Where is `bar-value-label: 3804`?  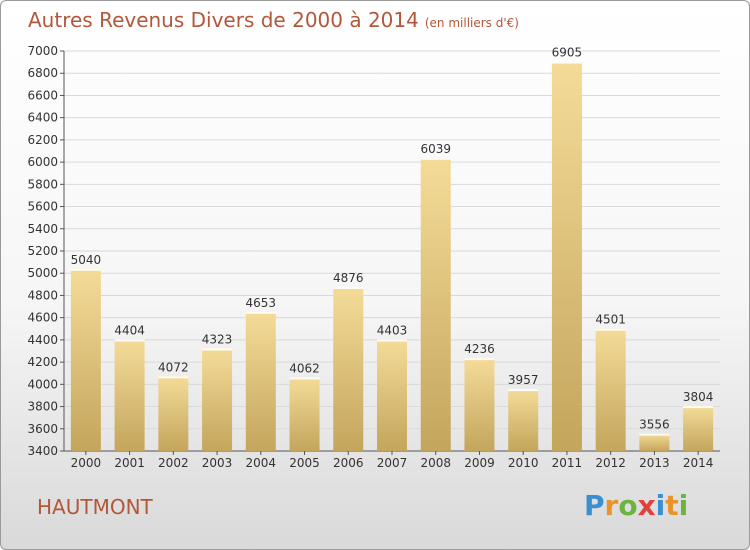
bar-value-label: 3804 is located at coordinates (698, 397).